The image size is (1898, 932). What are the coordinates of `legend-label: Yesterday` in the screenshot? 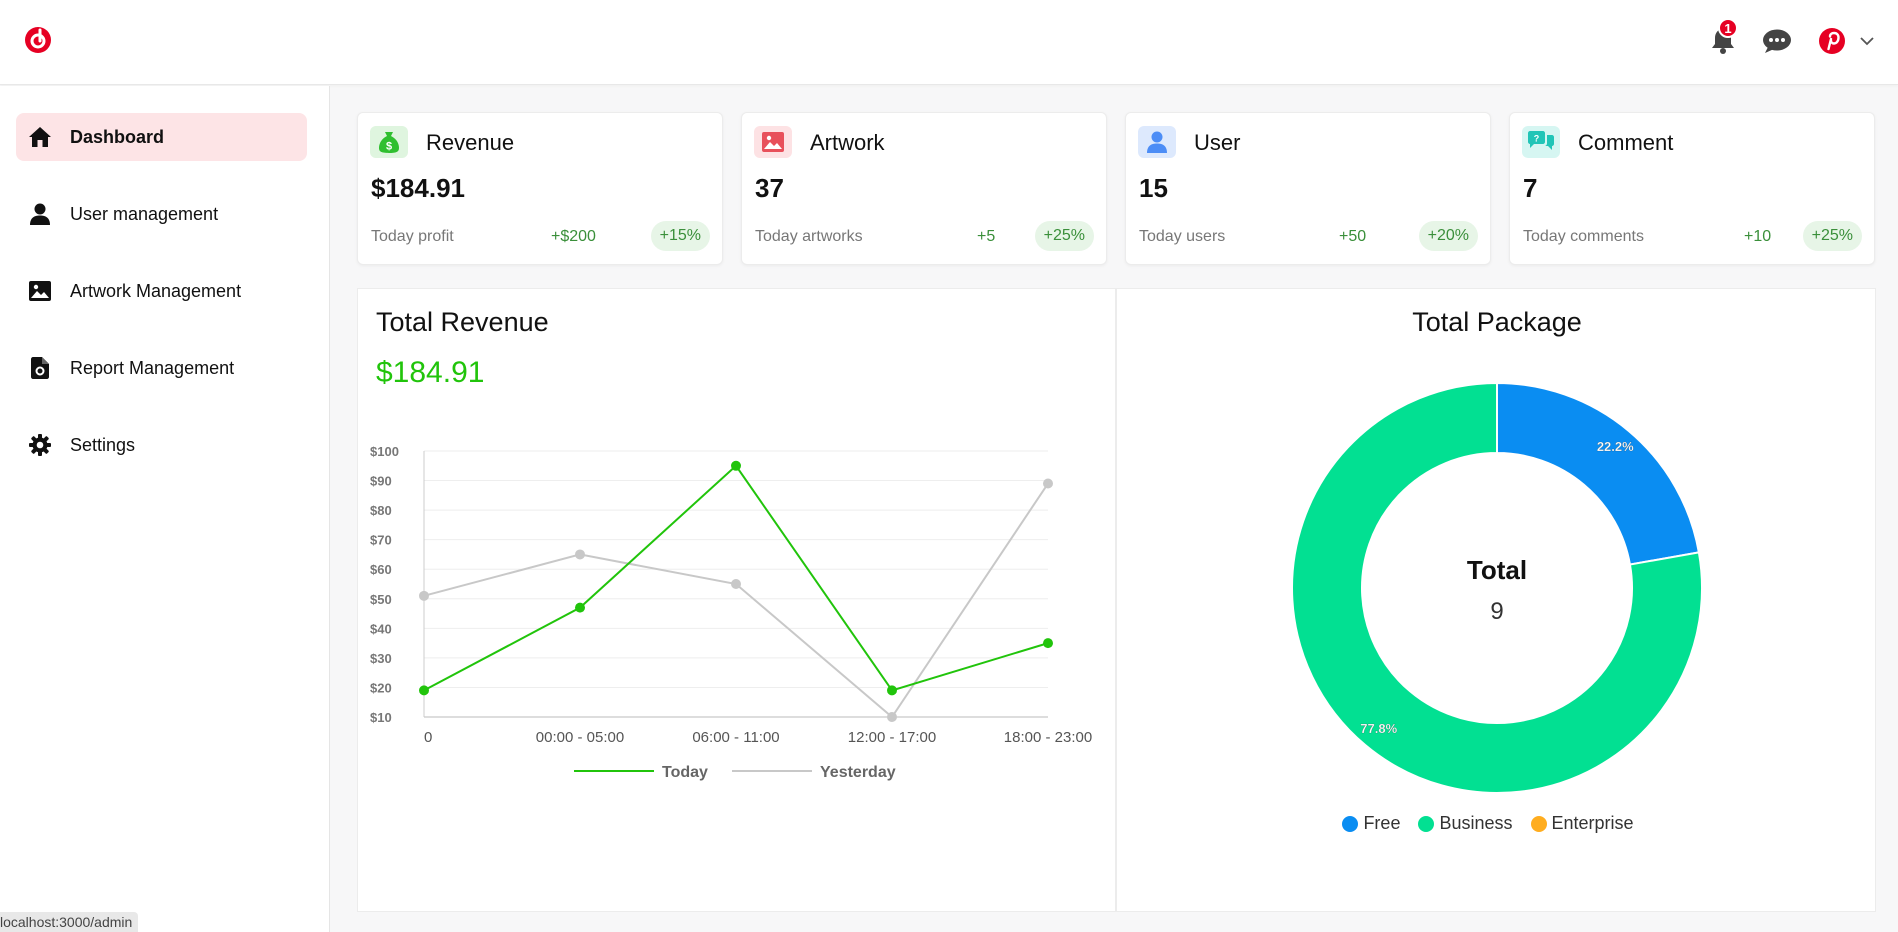 It's located at (858, 772).